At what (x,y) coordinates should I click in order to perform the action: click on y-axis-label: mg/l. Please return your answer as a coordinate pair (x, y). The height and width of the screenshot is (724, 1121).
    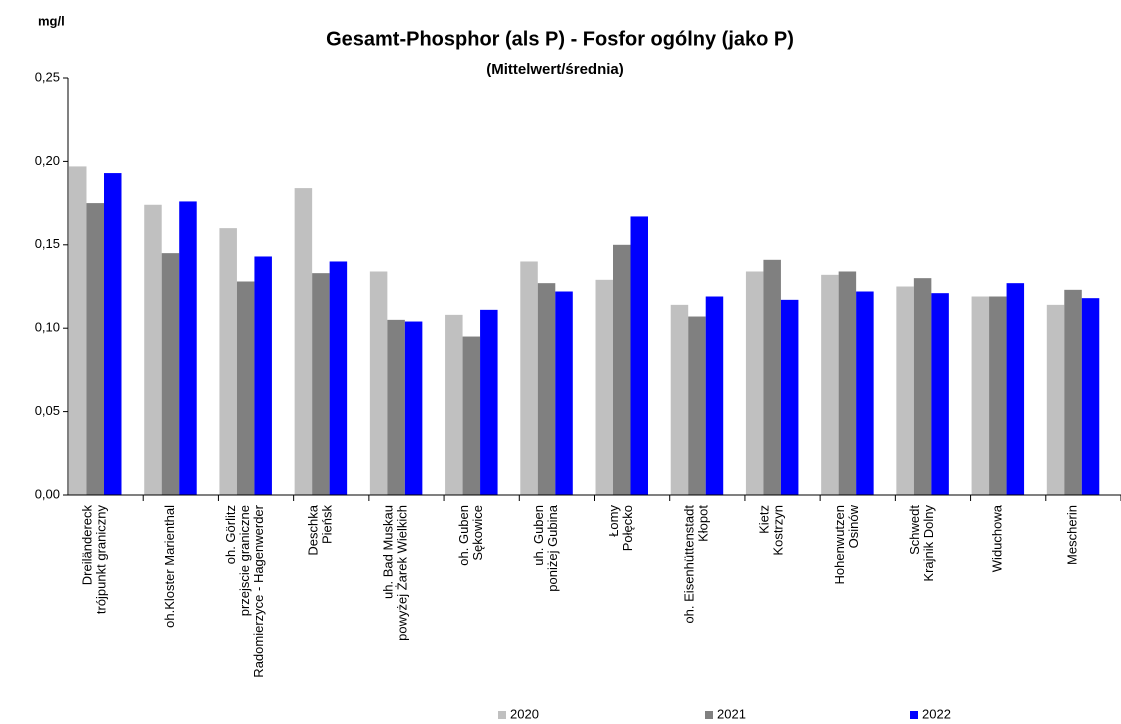
    Looking at the image, I should click on (51, 20).